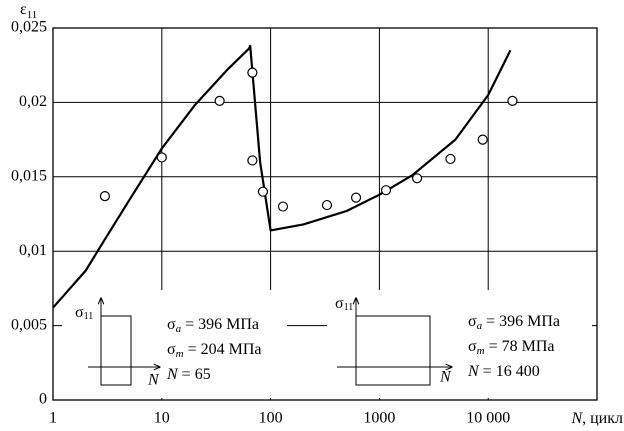 The width and height of the screenshot is (624, 431). Describe the element at coordinates (23, 9) in the screenshot. I see `symbol: ε` at that location.